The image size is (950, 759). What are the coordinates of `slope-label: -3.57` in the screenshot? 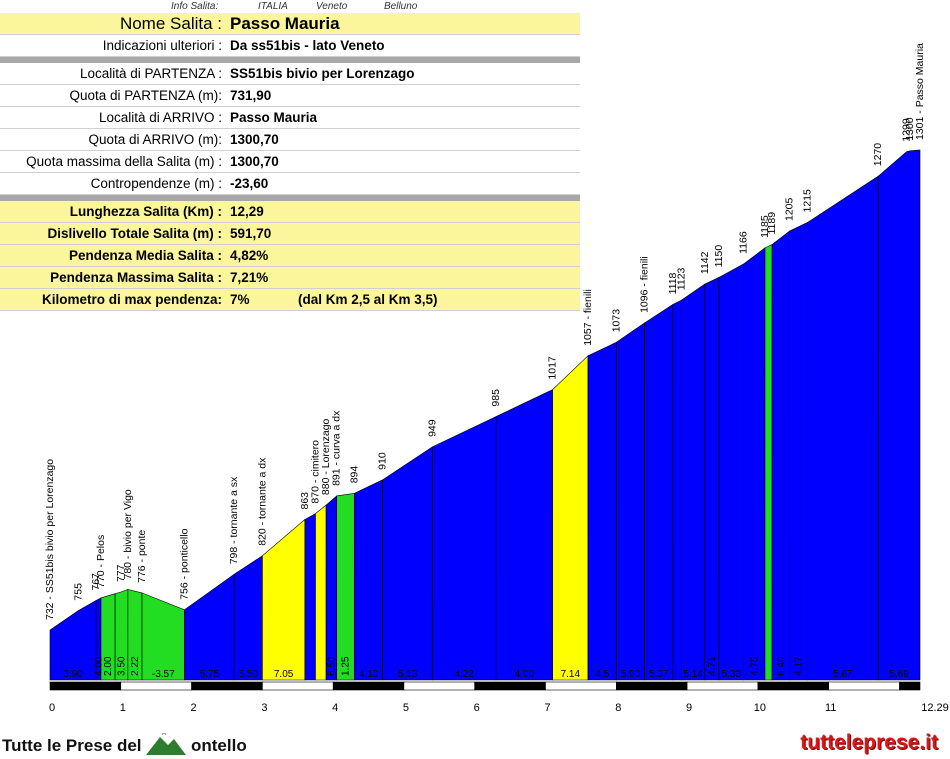 It's located at (163, 674).